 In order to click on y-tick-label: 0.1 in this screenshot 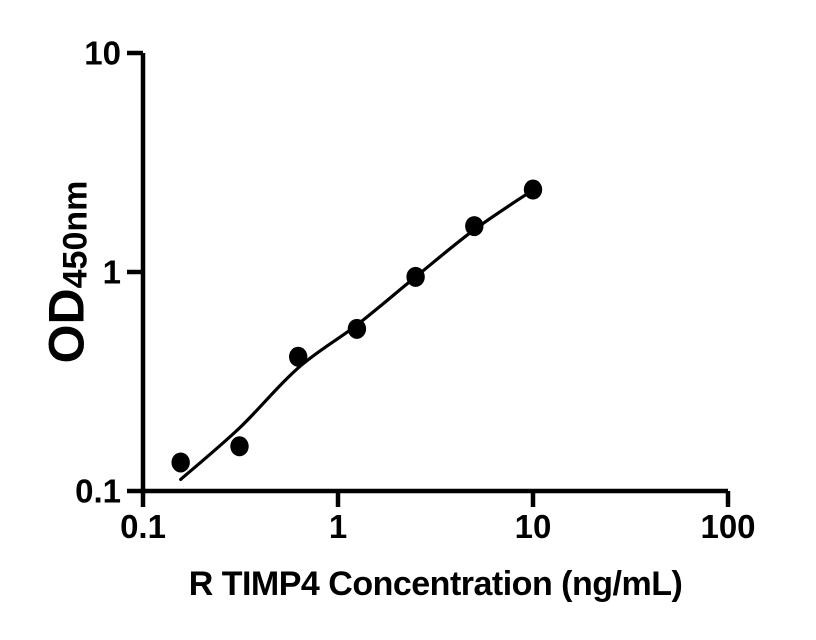, I will do `click(98, 491)`.